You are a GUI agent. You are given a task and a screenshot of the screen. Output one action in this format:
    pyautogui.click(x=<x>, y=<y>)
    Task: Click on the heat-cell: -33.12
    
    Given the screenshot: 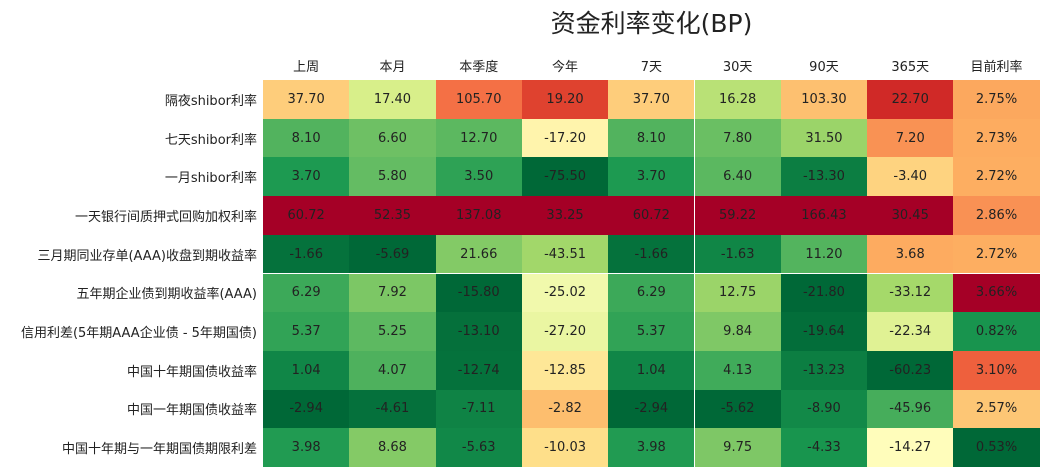 What is the action you would take?
    pyautogui.click(x=910, y=293)
    